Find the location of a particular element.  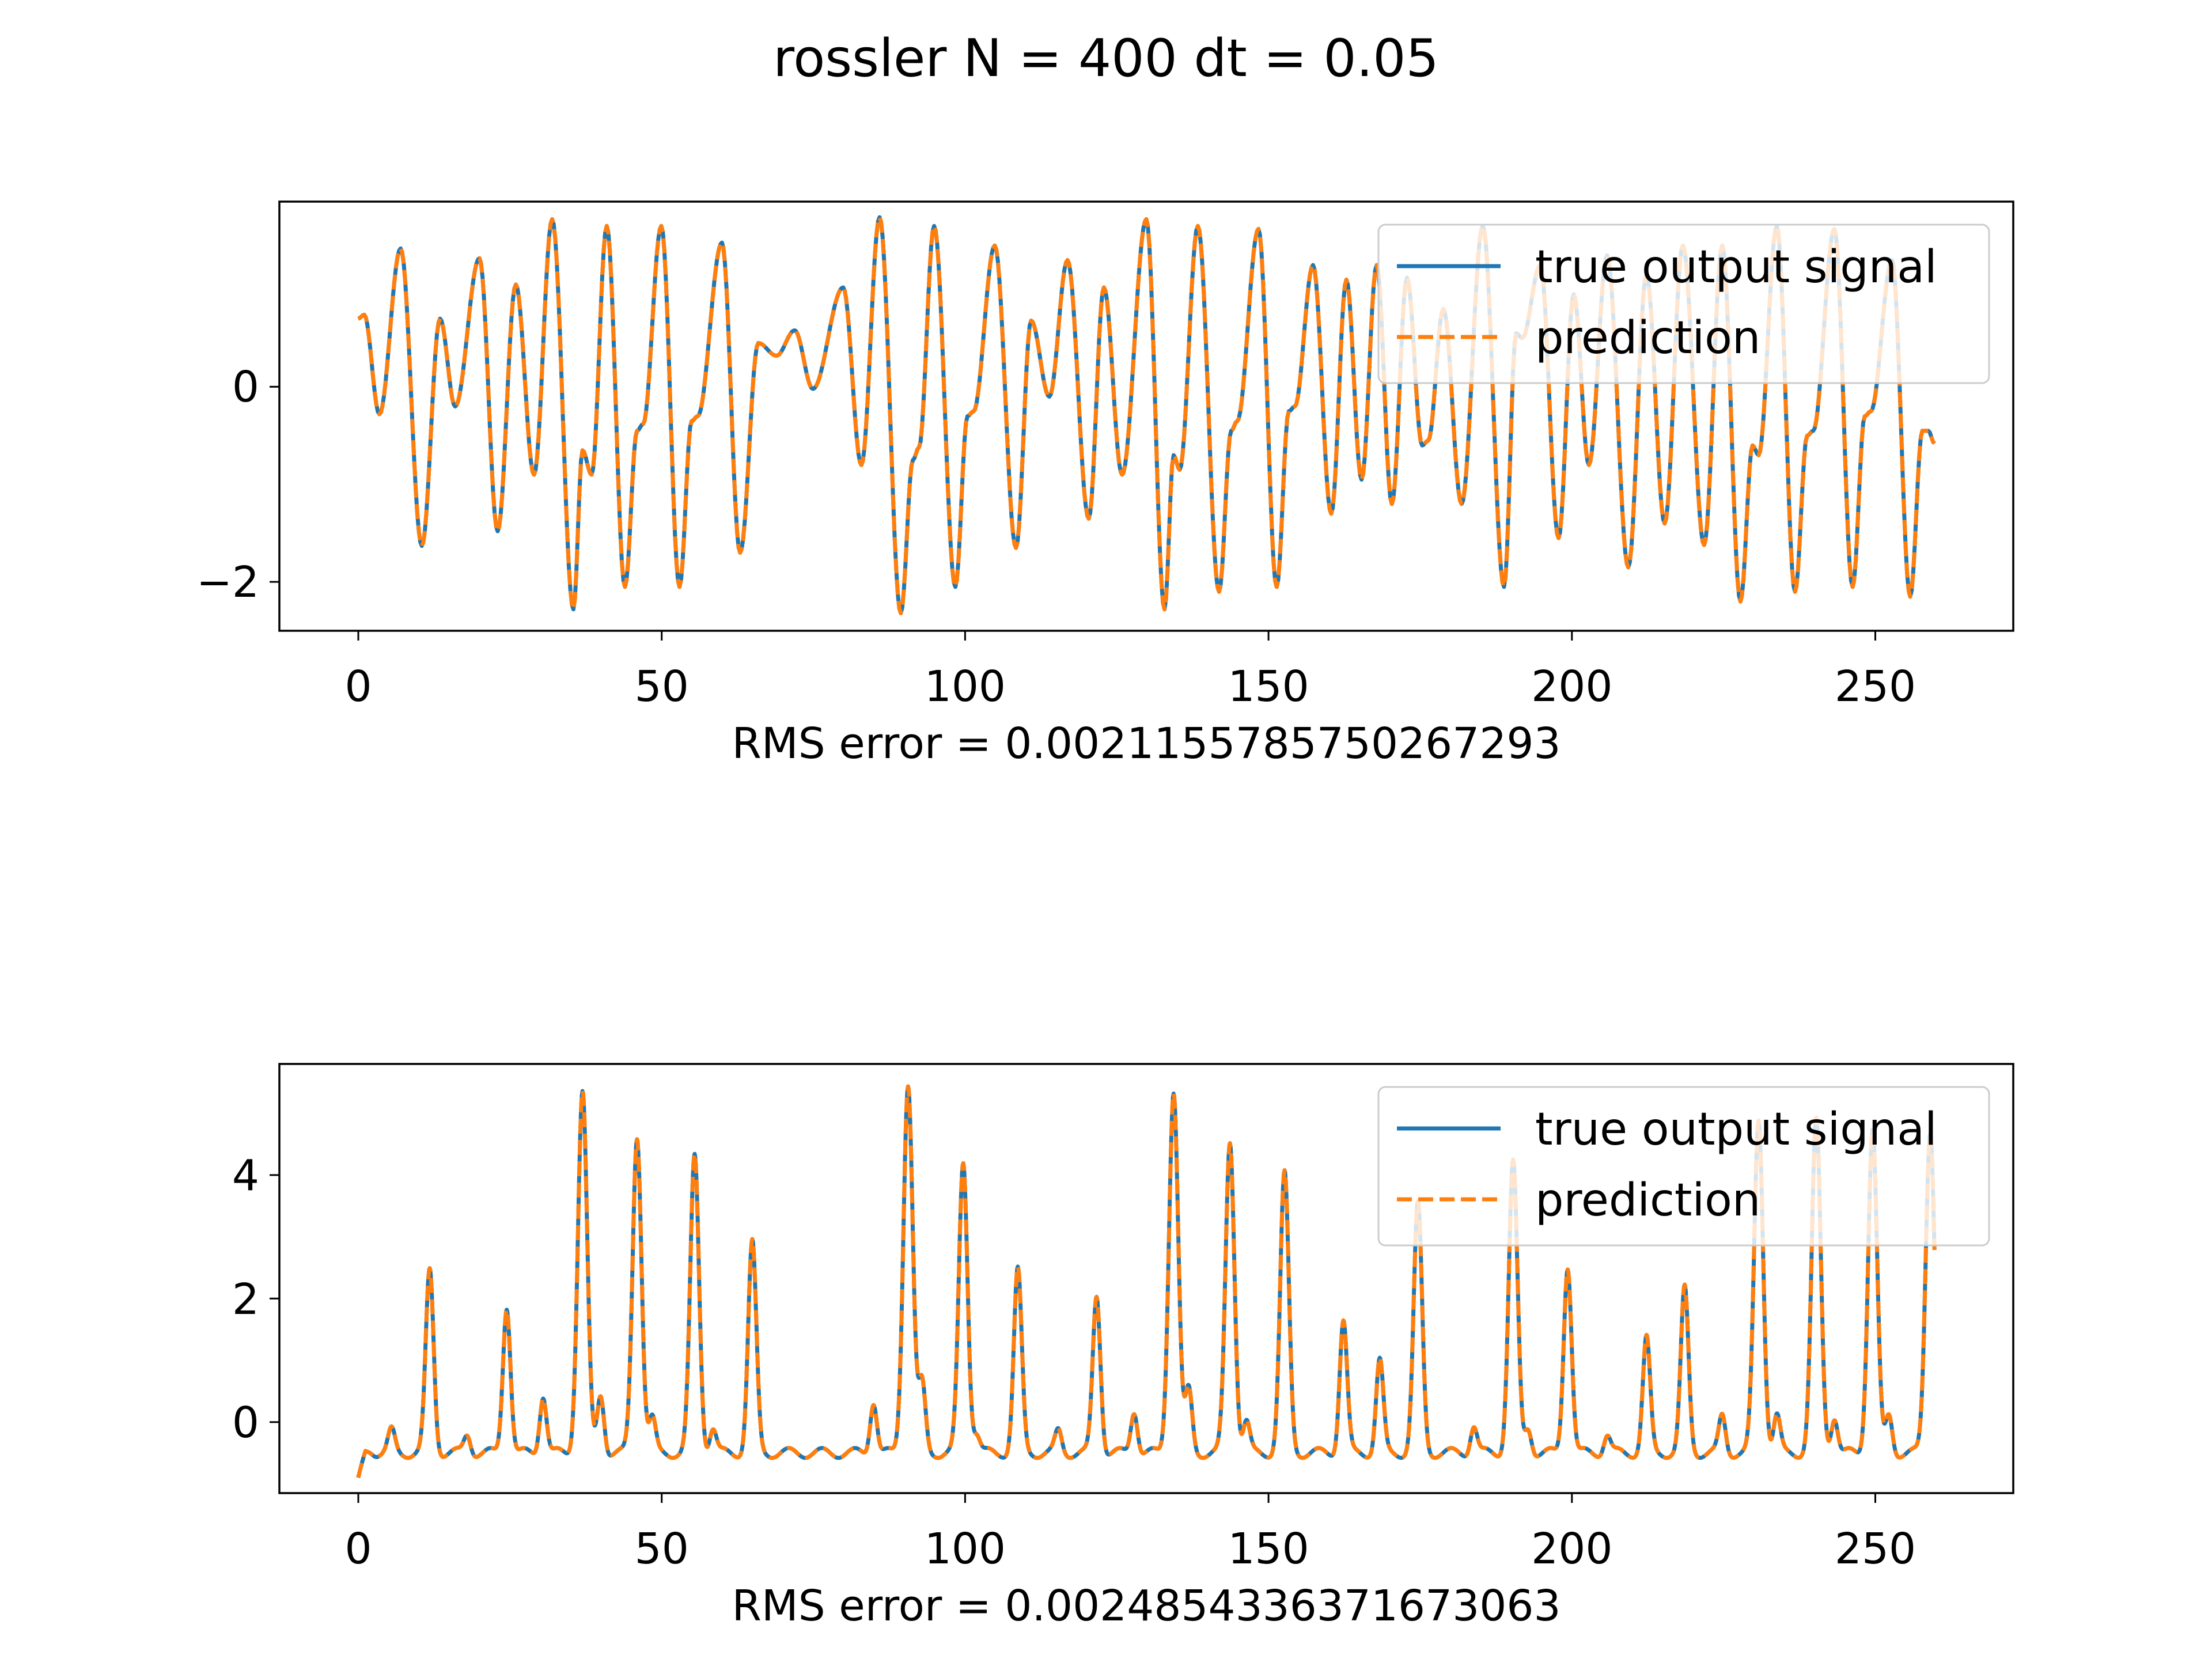

y-tick-label: 2 is located at coordinates (245, 1299).